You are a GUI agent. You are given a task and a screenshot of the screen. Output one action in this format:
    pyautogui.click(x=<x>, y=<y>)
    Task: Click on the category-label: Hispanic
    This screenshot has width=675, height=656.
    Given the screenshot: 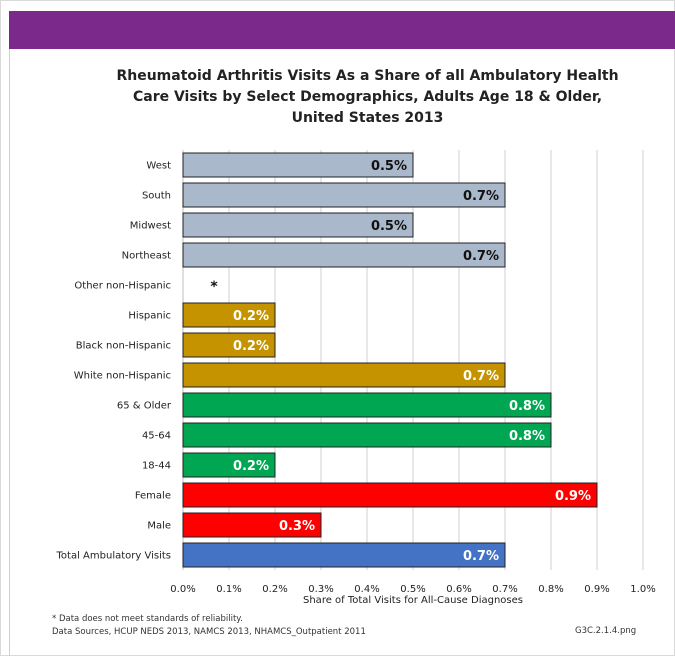 What is the action you would take?
    pyautogui.click(x=149, y=316)
    